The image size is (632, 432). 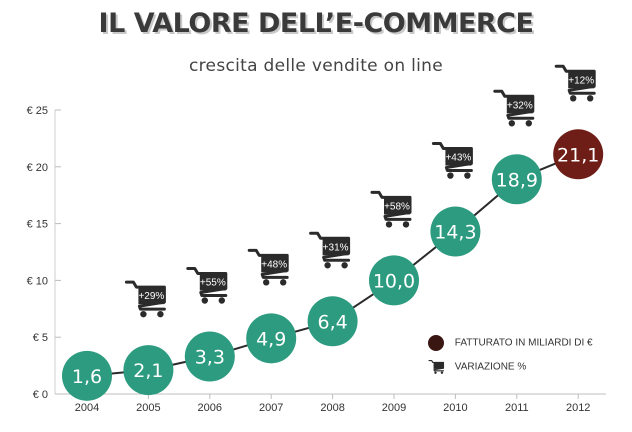 What do you see at coordinates (271, 408) in the screenshot?
I see `x-tick-label: 2007` at bounding box center [271, 408].